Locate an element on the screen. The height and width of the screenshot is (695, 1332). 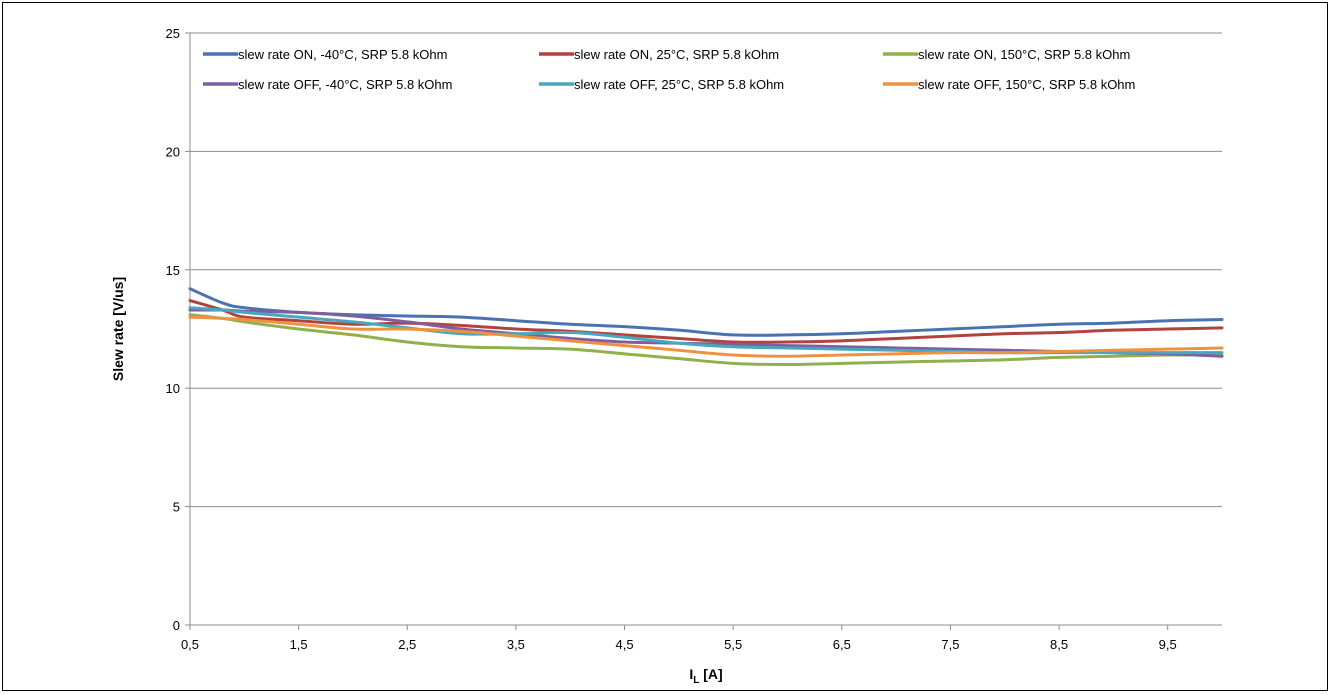
y-tick-label: 5 is located at coordinates (176, 507).